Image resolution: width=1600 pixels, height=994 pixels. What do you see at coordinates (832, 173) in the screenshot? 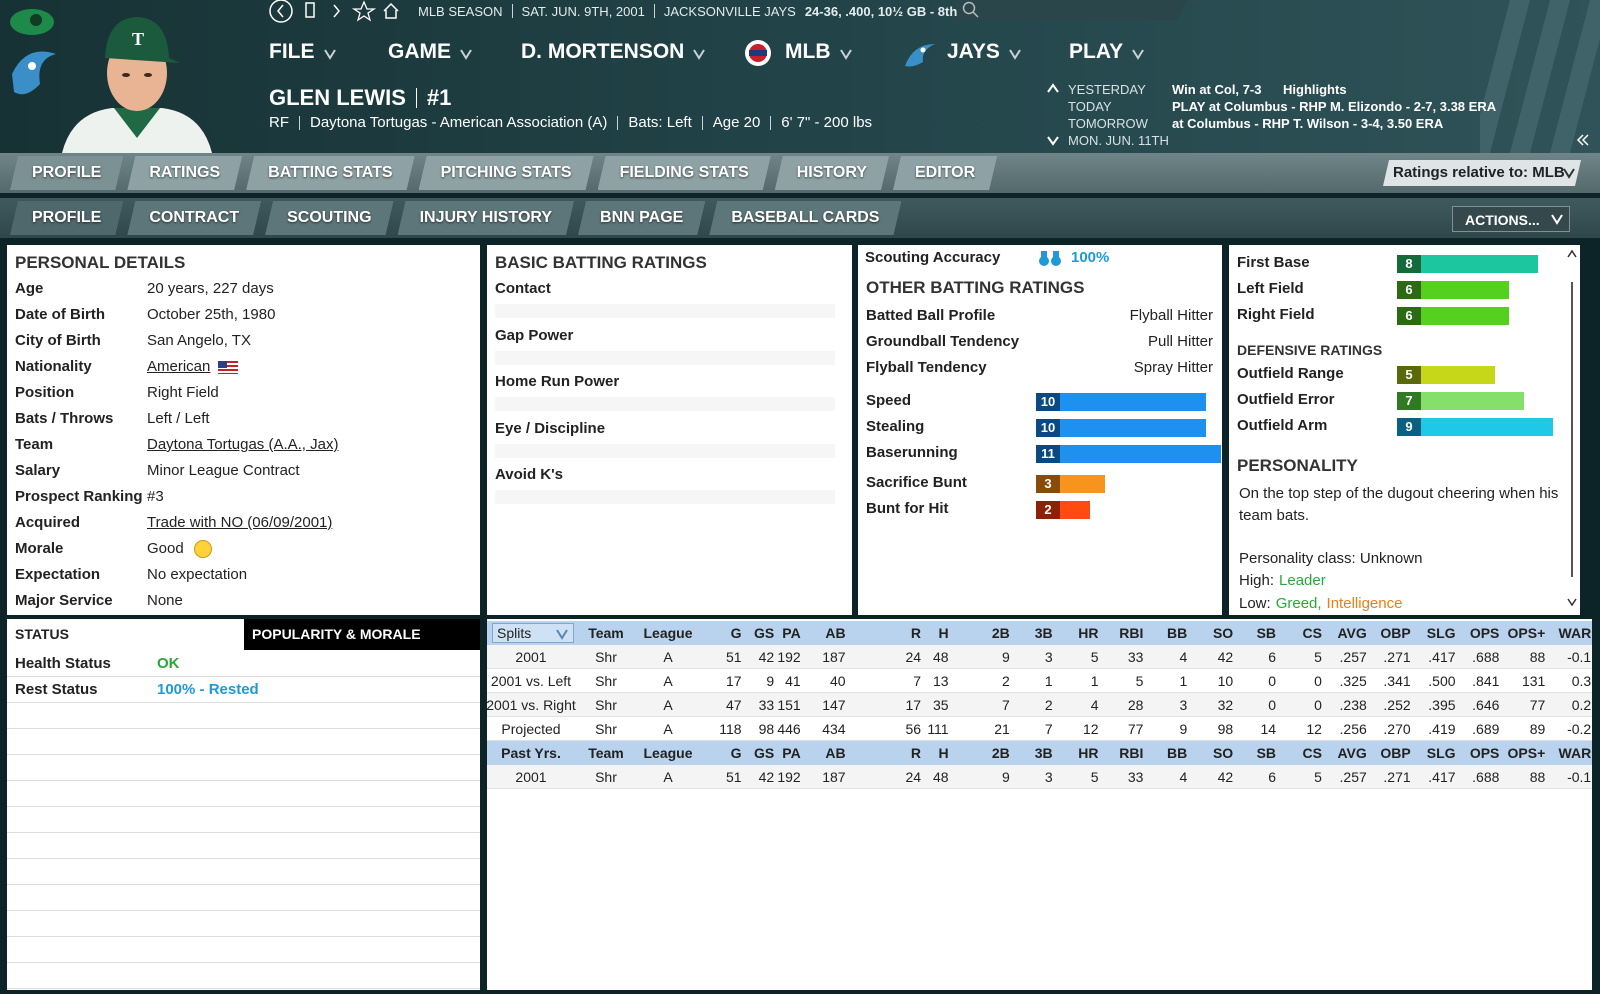
I see `tab: HISTORY` at bounding box center [832, 173].